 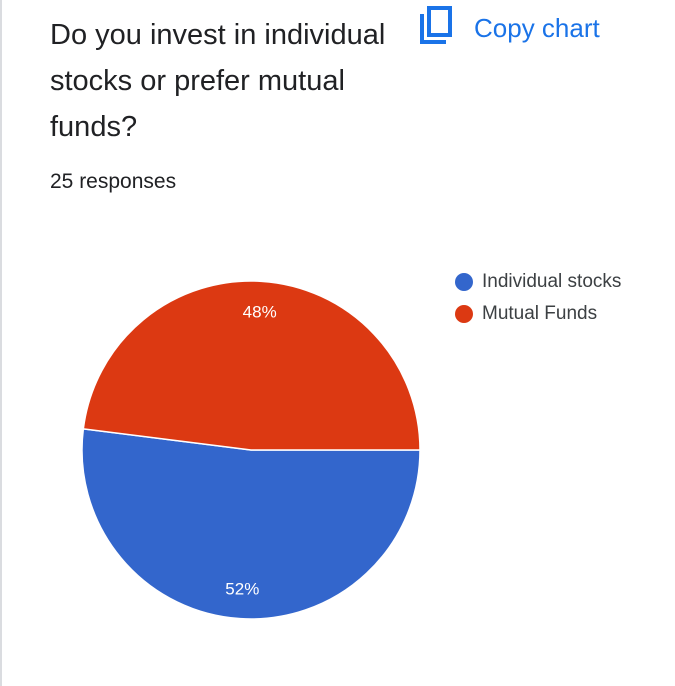 I want to click on response-count: 25 responses, so click(x=113, y=181).